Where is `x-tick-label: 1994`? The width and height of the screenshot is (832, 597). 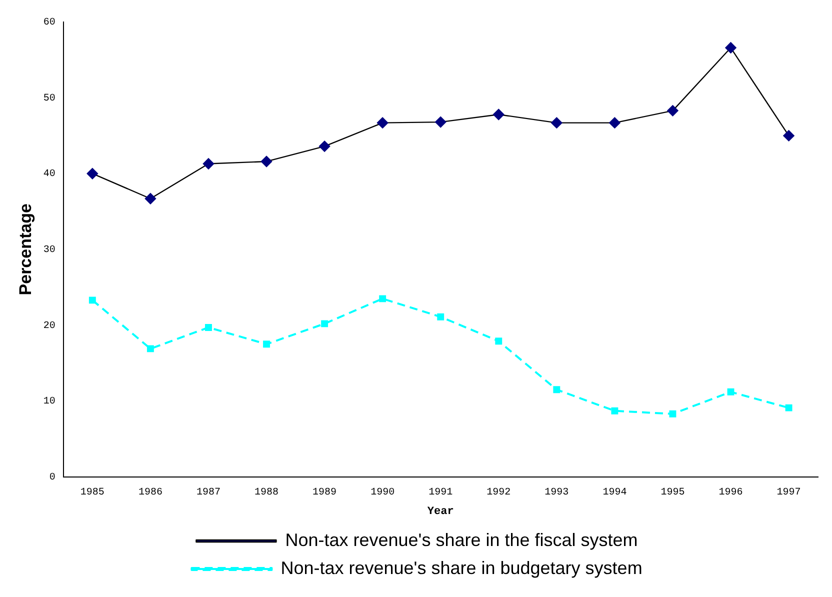 x-tick-label: 1994 is located at coordinates (614, 492).